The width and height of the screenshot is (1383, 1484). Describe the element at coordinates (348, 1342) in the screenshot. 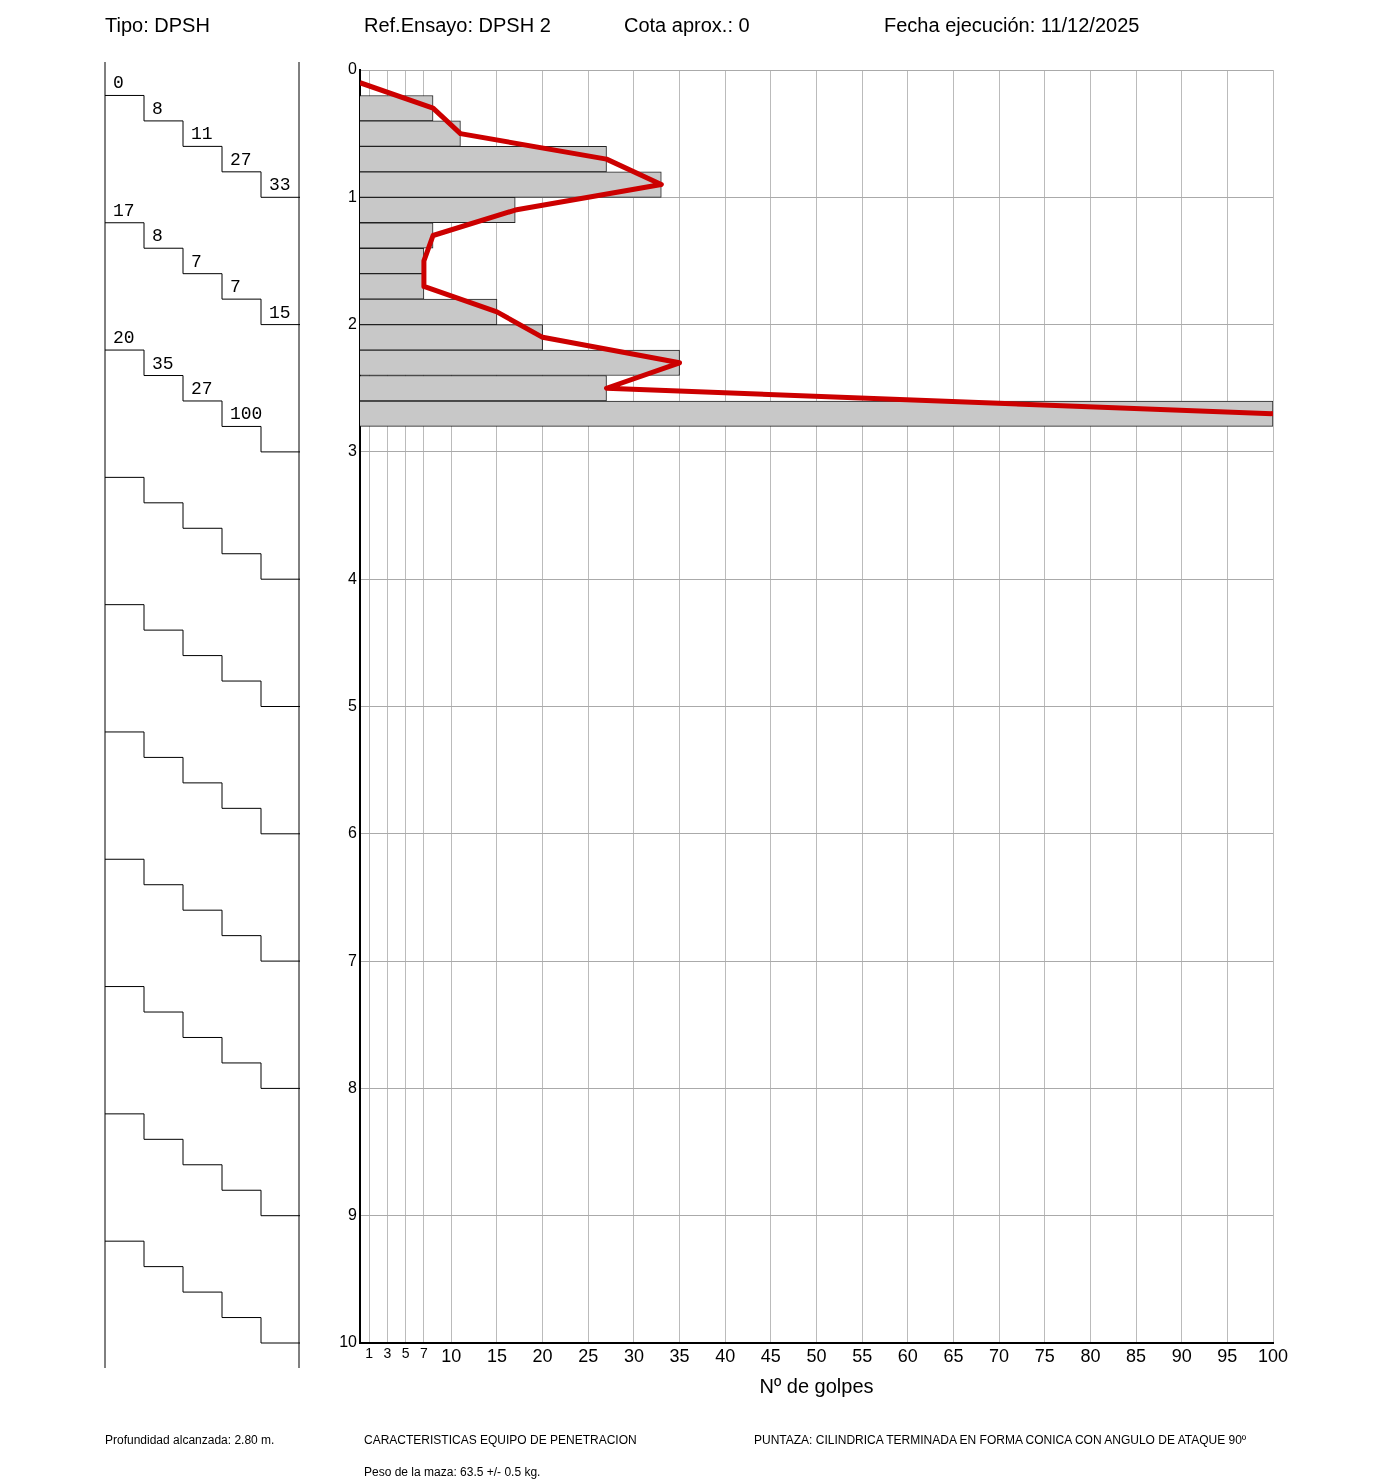

I see `y-tick-label: 10` at that location.